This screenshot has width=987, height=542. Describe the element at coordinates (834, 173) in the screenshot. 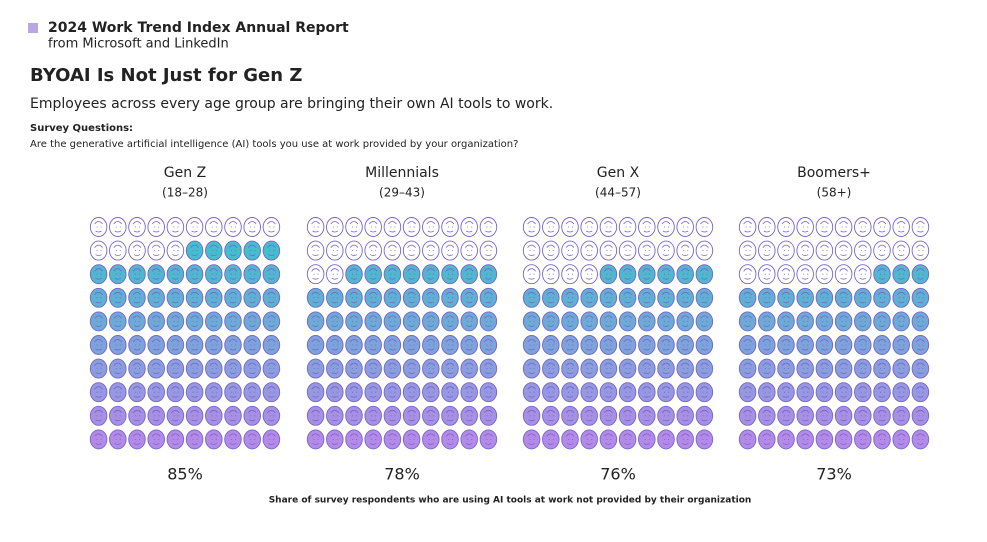

I see `category-label: Boomers+` at that location.